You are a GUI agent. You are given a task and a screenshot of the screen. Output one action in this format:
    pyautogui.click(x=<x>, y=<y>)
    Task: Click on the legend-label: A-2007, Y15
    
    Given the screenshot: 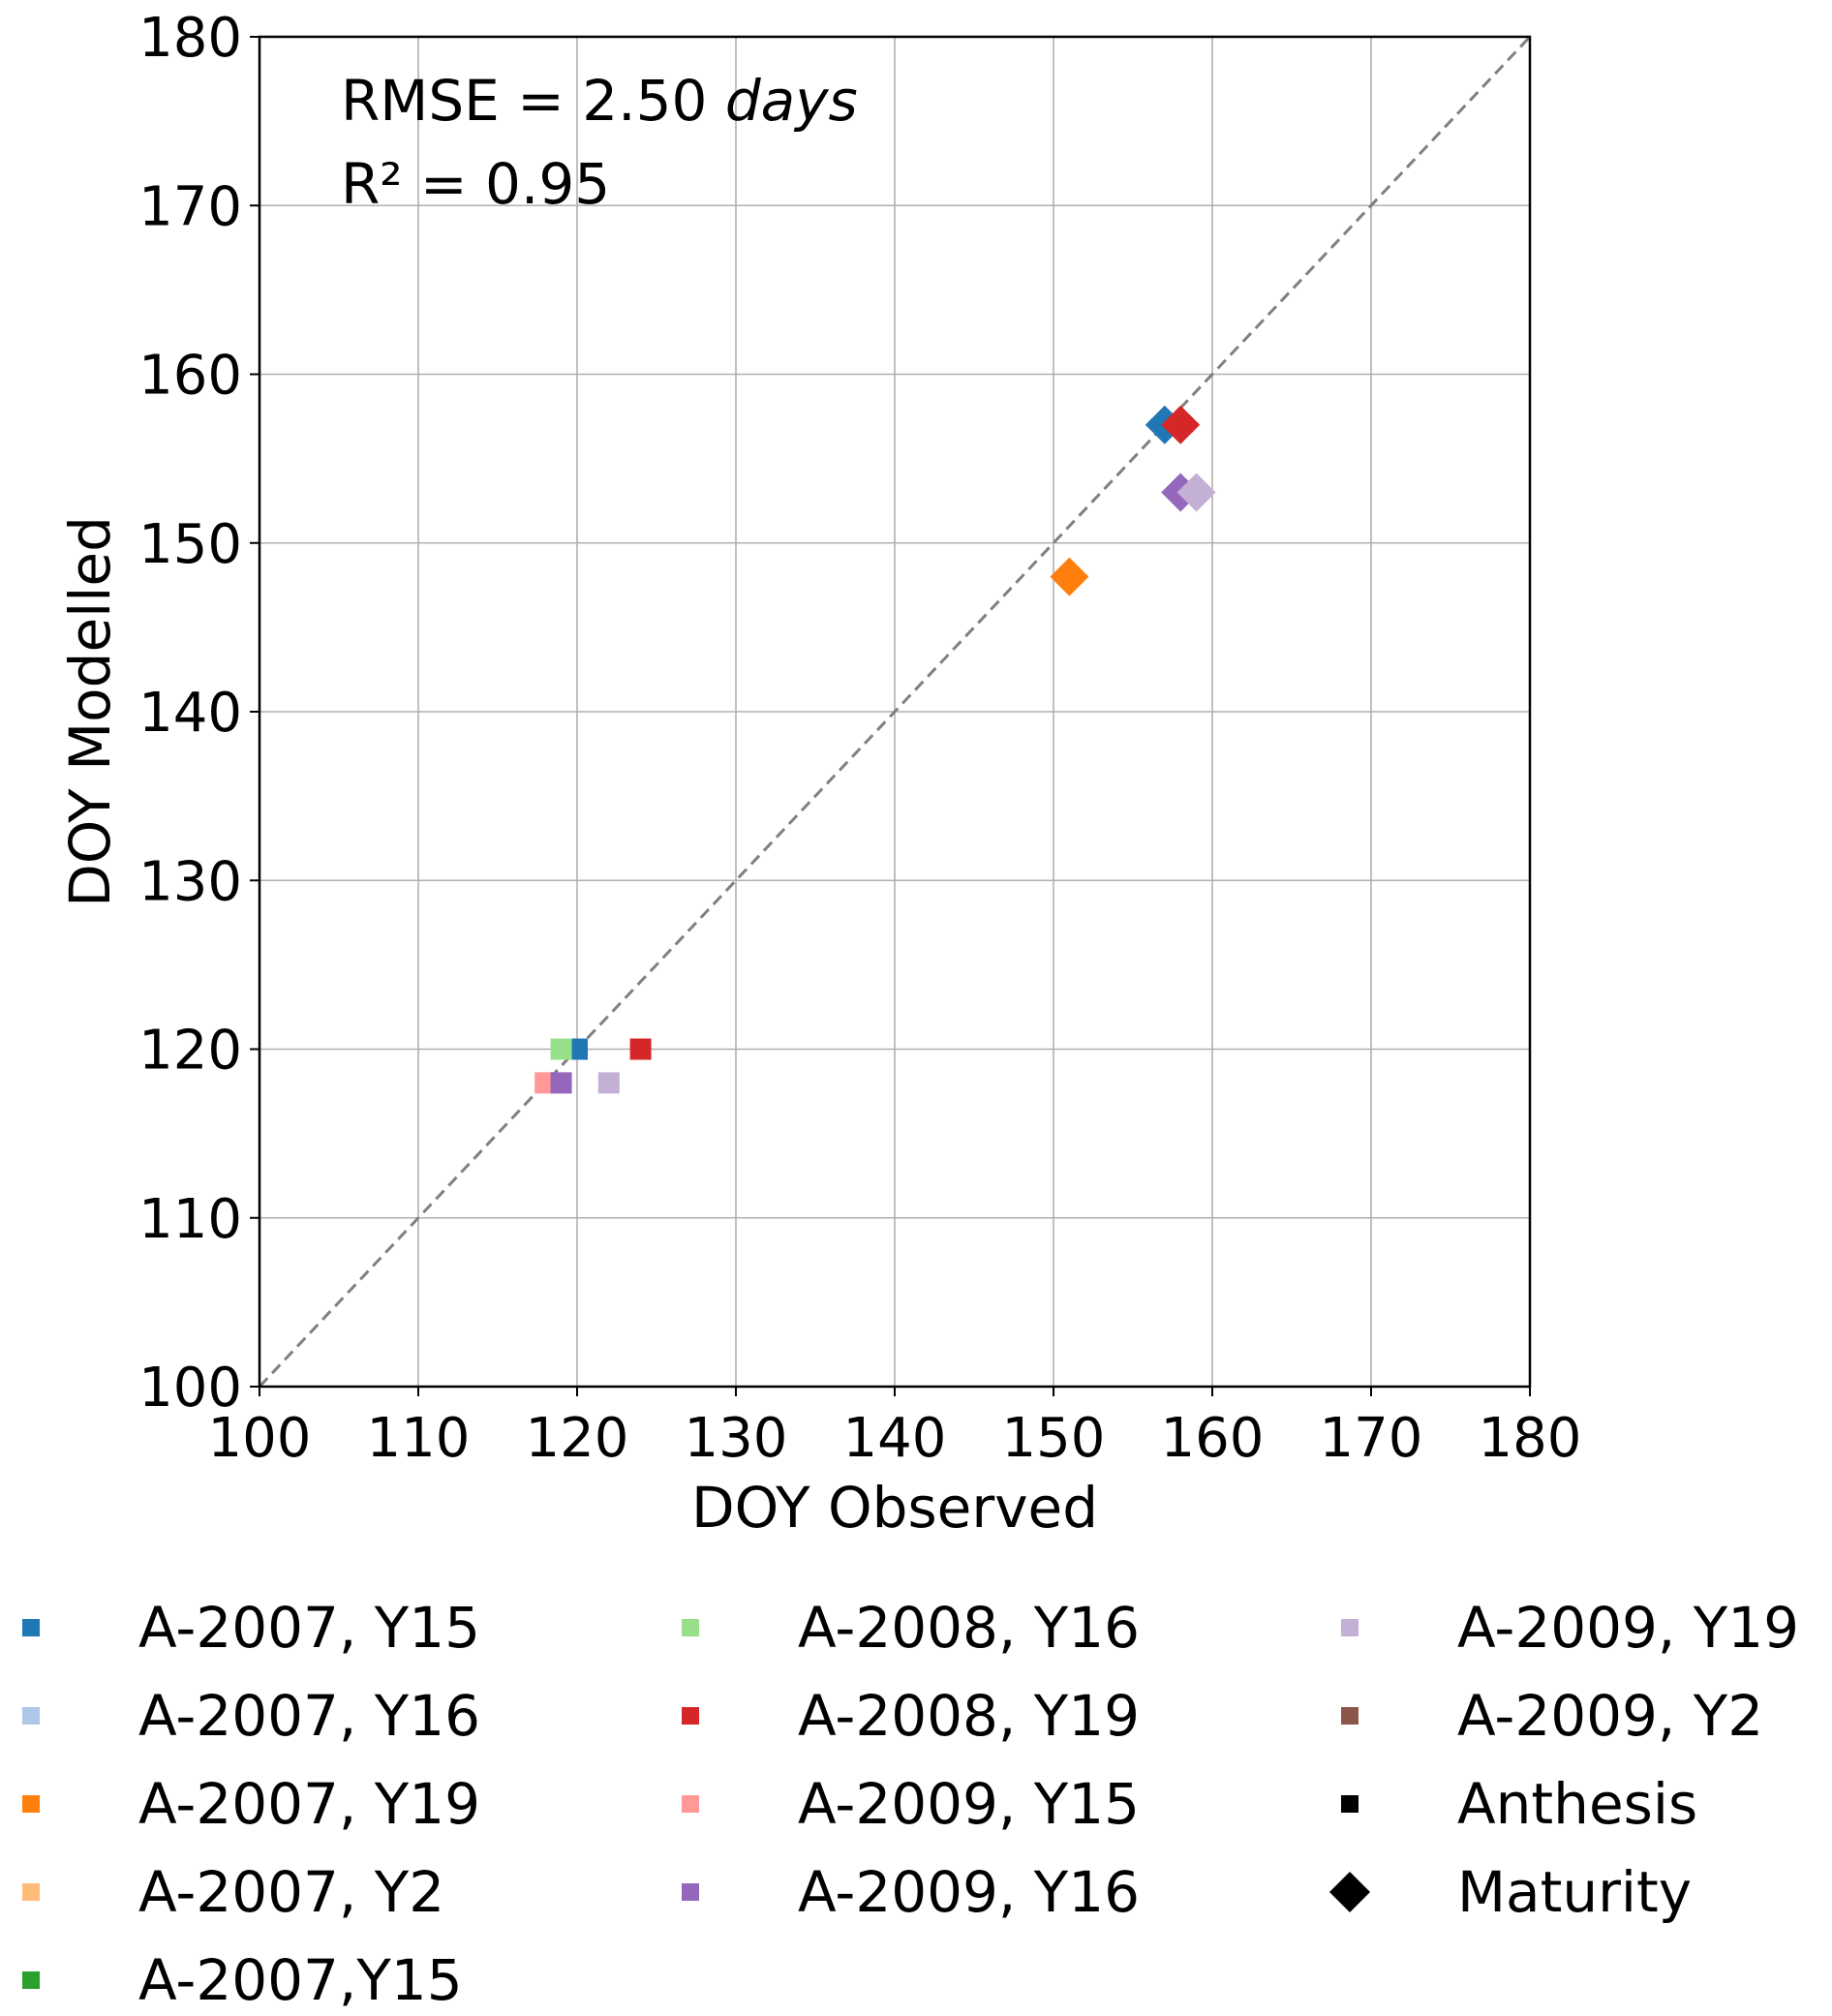 What is the action you would take?
    pyautogui.click(x=309, y=1628)
    